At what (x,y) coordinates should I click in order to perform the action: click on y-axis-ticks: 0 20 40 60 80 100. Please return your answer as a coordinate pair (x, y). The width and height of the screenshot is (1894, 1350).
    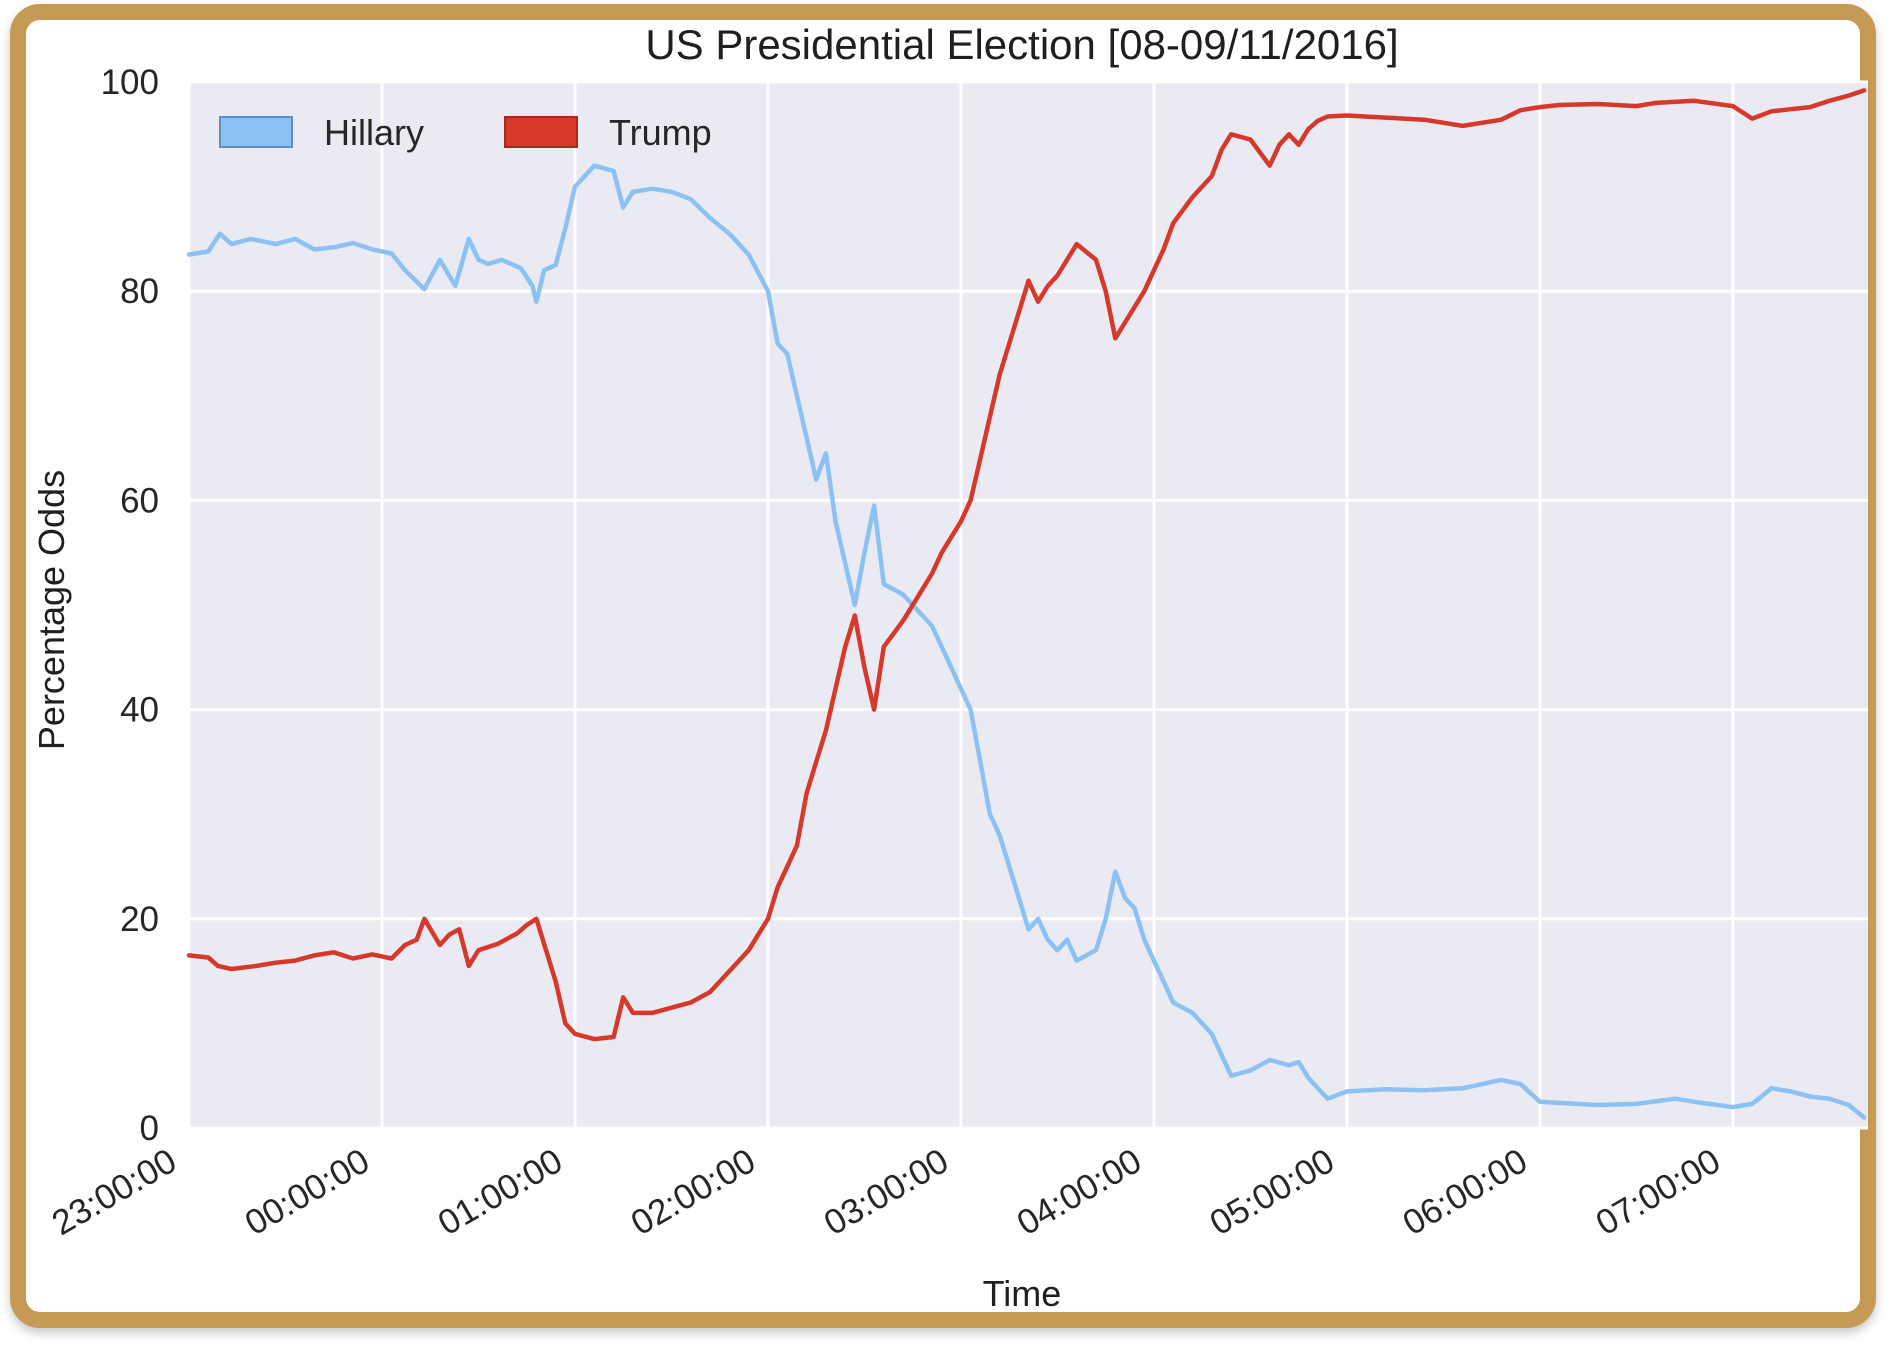
    Looking at the image, I should click on (130, 605).